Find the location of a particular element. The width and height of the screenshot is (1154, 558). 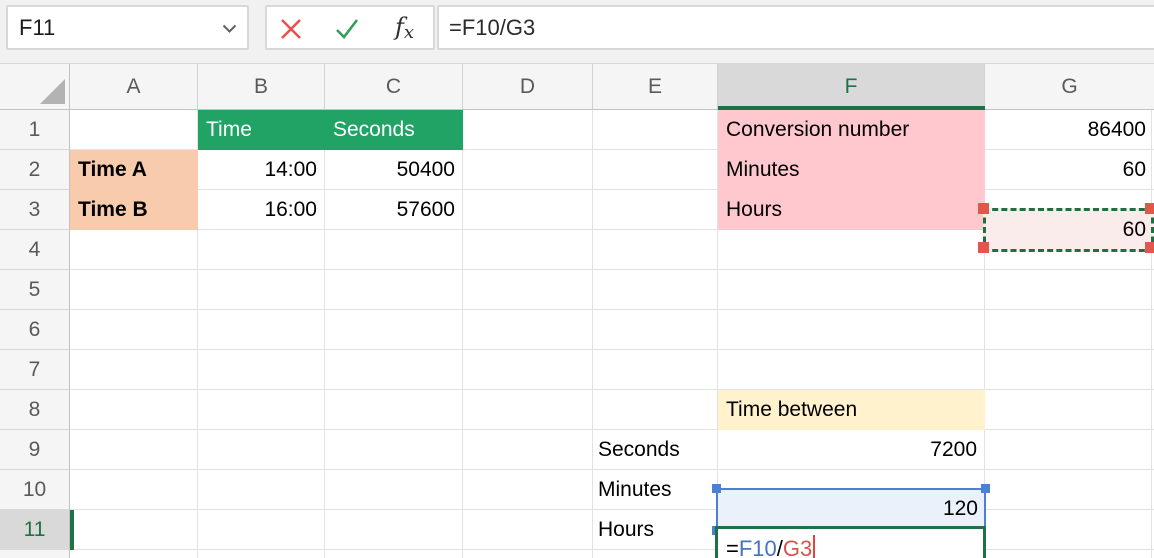

row-header-2: 2 is located at coordinates (35, 170).